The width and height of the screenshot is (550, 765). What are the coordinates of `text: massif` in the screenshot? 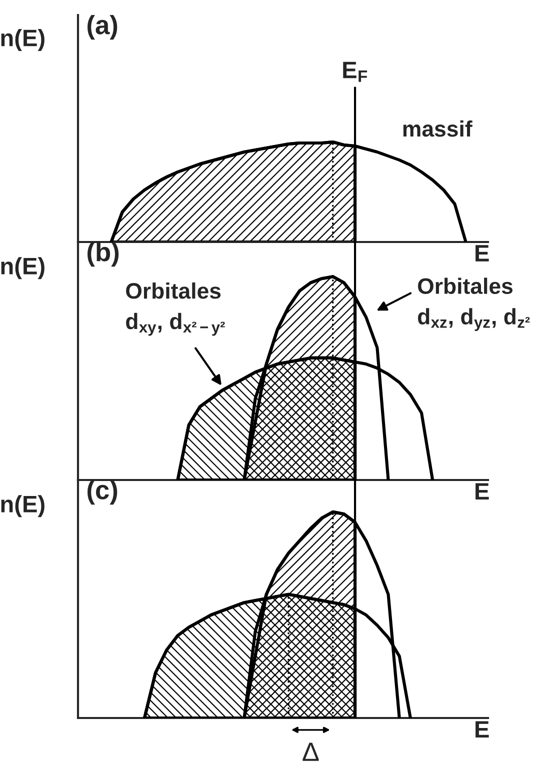 It's located at (437, 128).